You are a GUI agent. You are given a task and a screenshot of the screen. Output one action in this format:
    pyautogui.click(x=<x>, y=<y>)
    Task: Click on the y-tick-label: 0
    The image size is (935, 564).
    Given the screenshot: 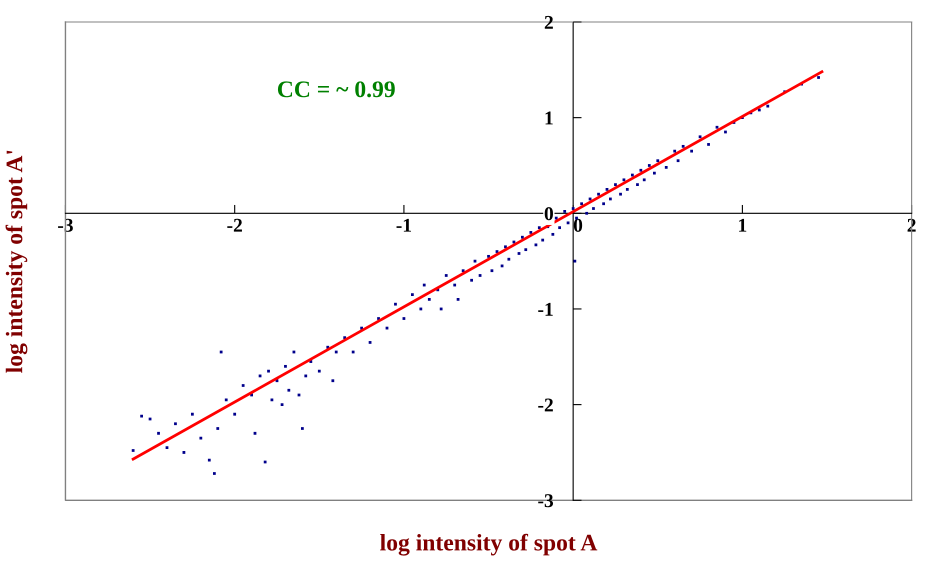 What is the action you would take?
    pyautogui.click(x=548, y=213)
    